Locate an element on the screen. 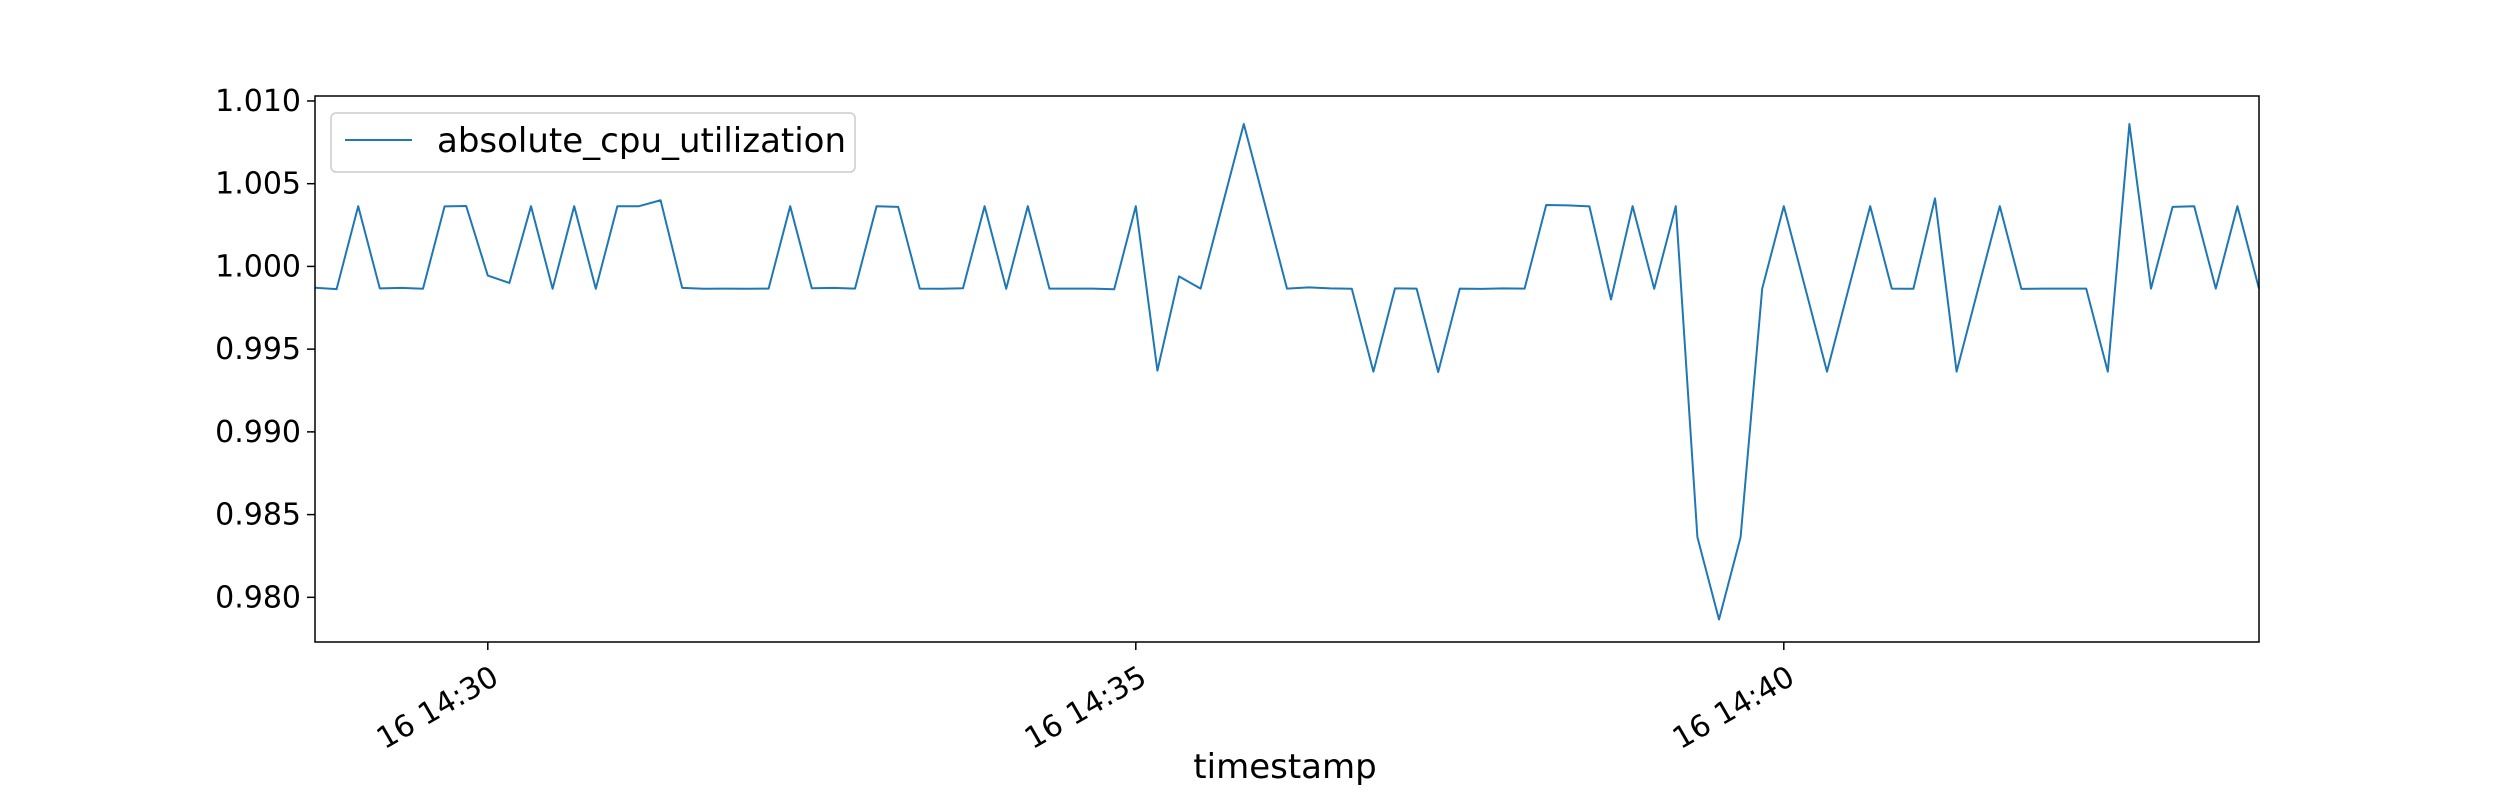 This screenshot has width=2500, height=800. legend: absolute_cpu_utilization is located at coordinates (593, 142).